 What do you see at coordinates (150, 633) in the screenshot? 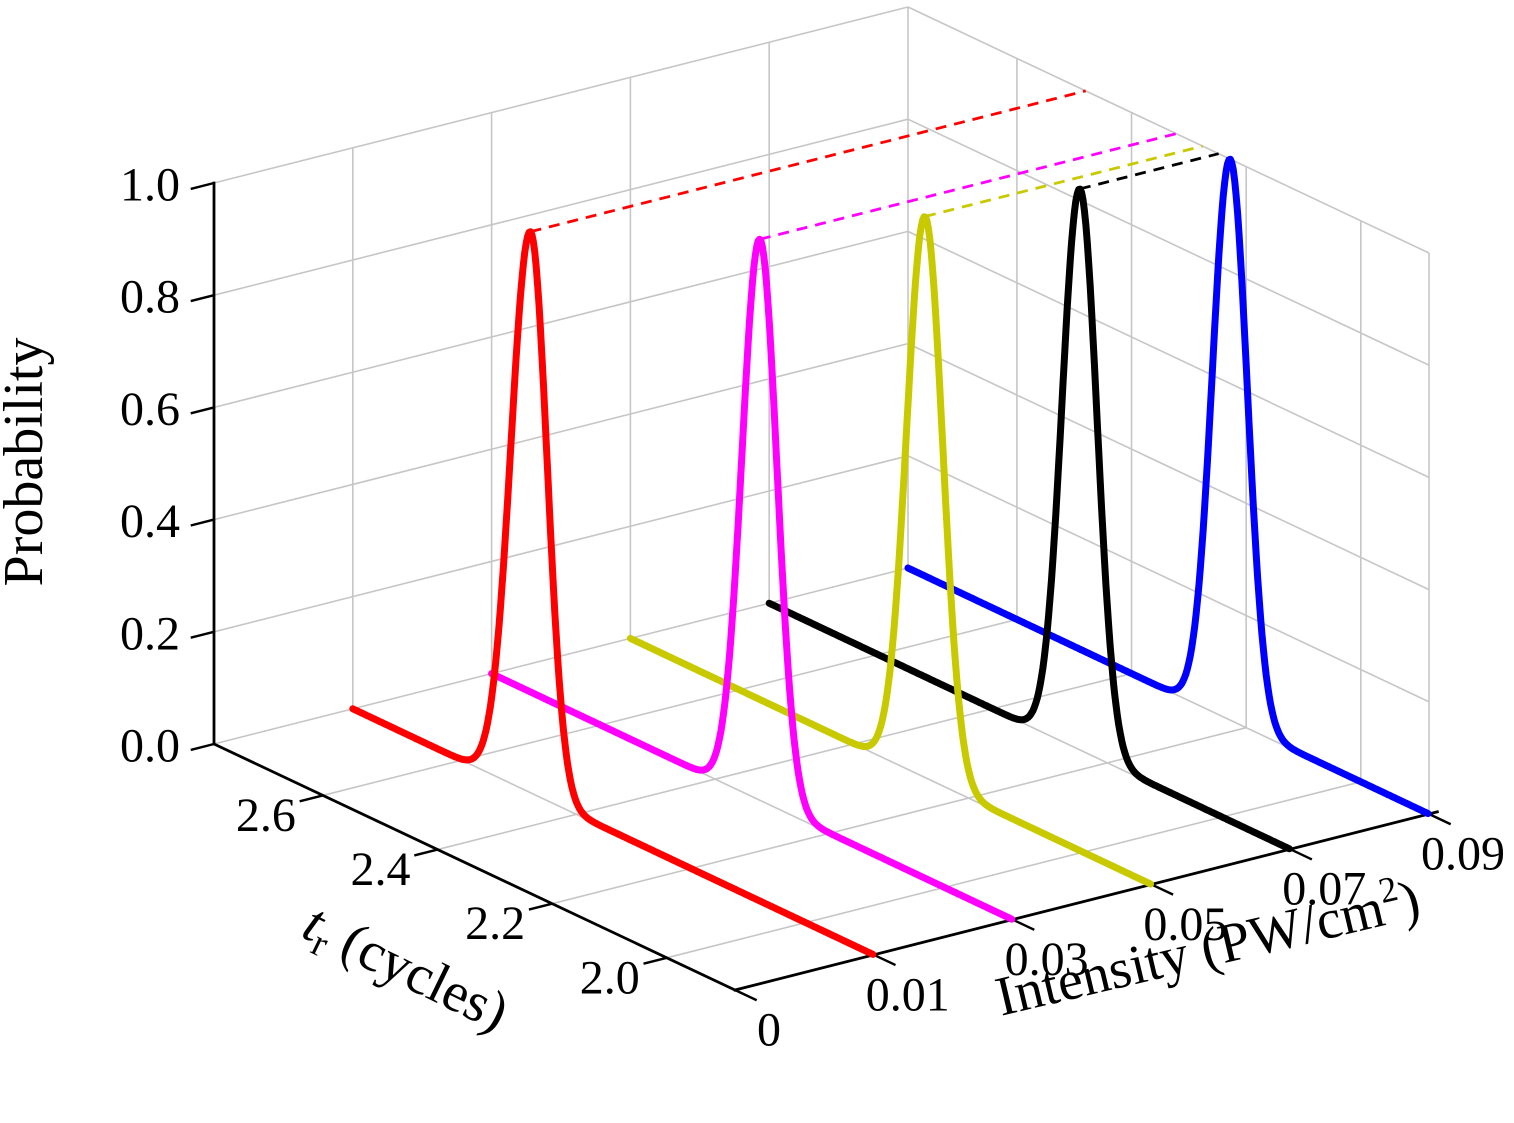
I see `prob-tick-label-0.2: 0.2` at bounding box center [150, 633].